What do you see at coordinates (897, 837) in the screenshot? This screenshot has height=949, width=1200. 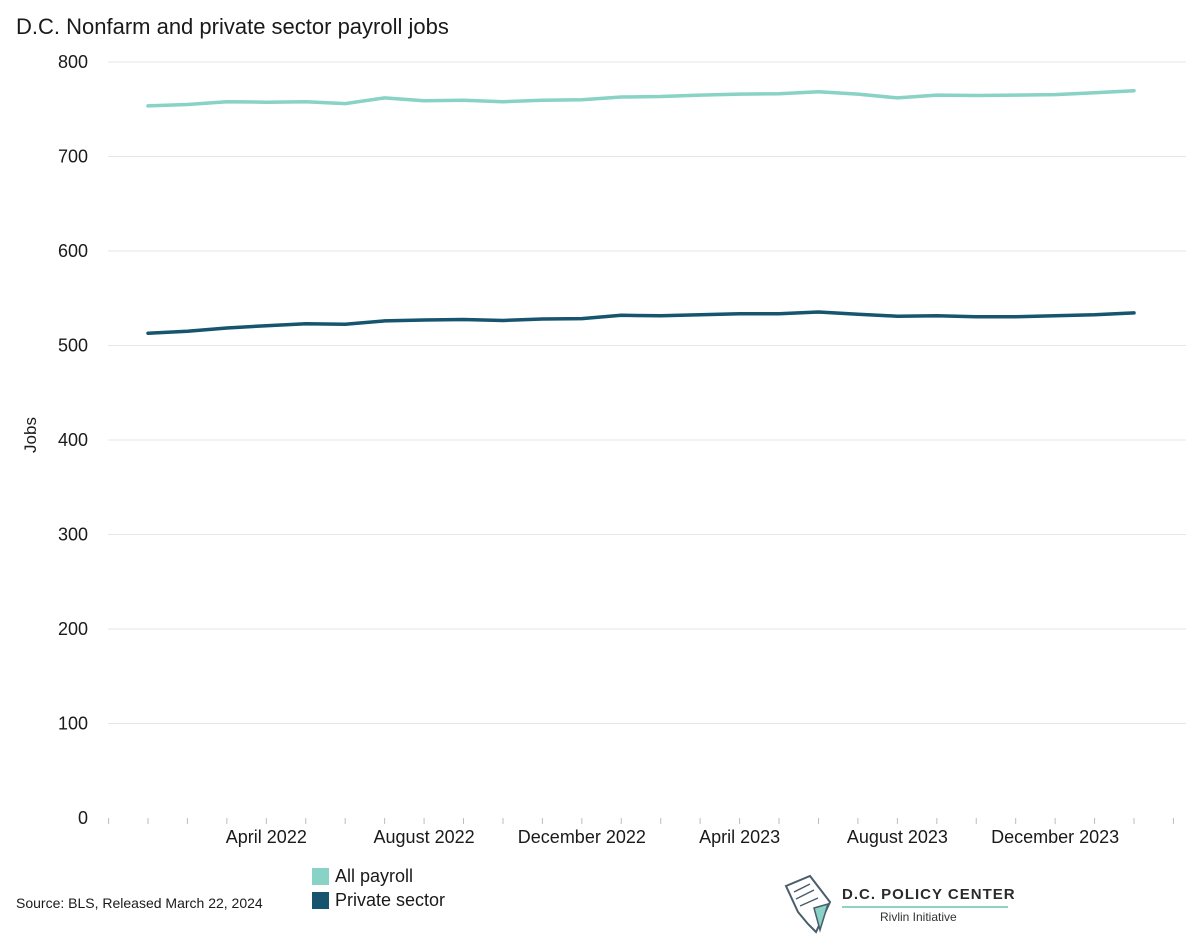 I see `x-tick-label-august-2023: August 2023` at bounding box center [897, 837].